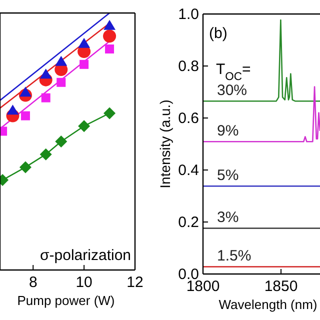 Image resolution: width=320 pixels, height=320 pixels. What do you see at coordinates (234, 256) in the screenshot?
I see `series-label: 1.5%` at bounding box center [234, 256].